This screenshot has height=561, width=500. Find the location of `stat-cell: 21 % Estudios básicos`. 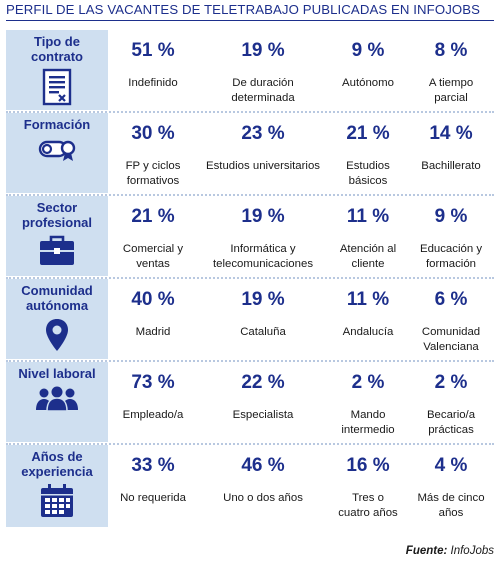

stat-cell: 21 % Estudios básicos is located at coordinates (368, 153).